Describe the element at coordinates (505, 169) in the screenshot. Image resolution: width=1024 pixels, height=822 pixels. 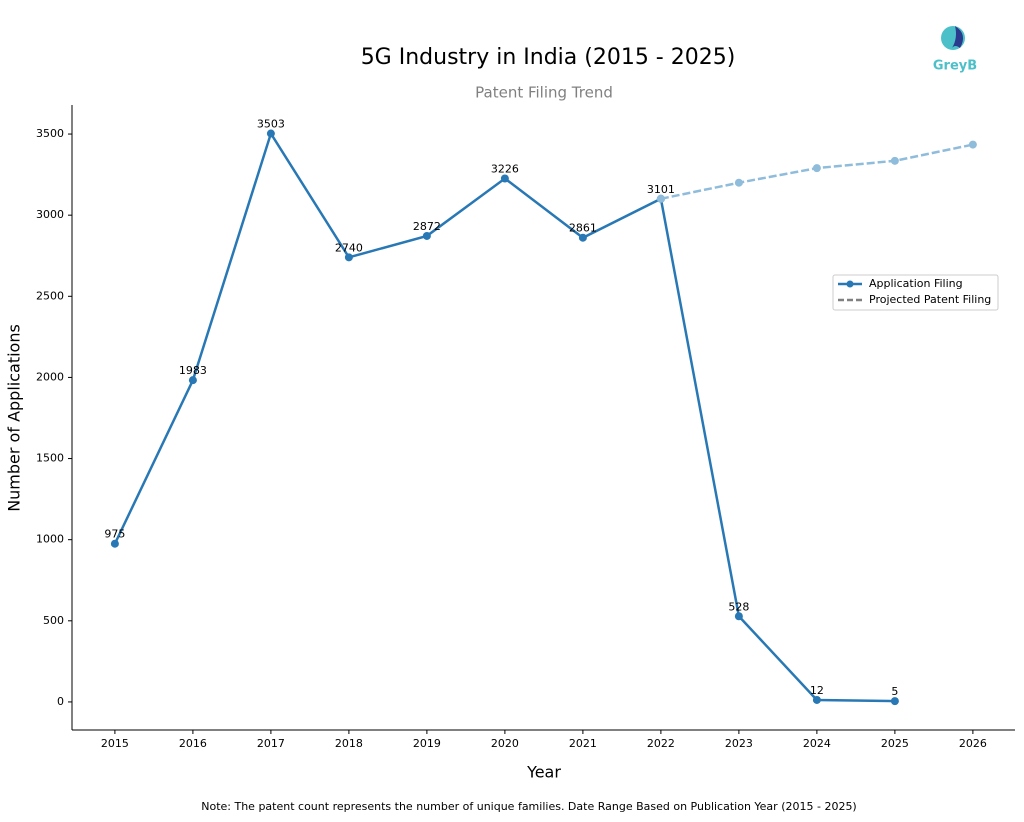
I see `data-label: 3226` at that location.